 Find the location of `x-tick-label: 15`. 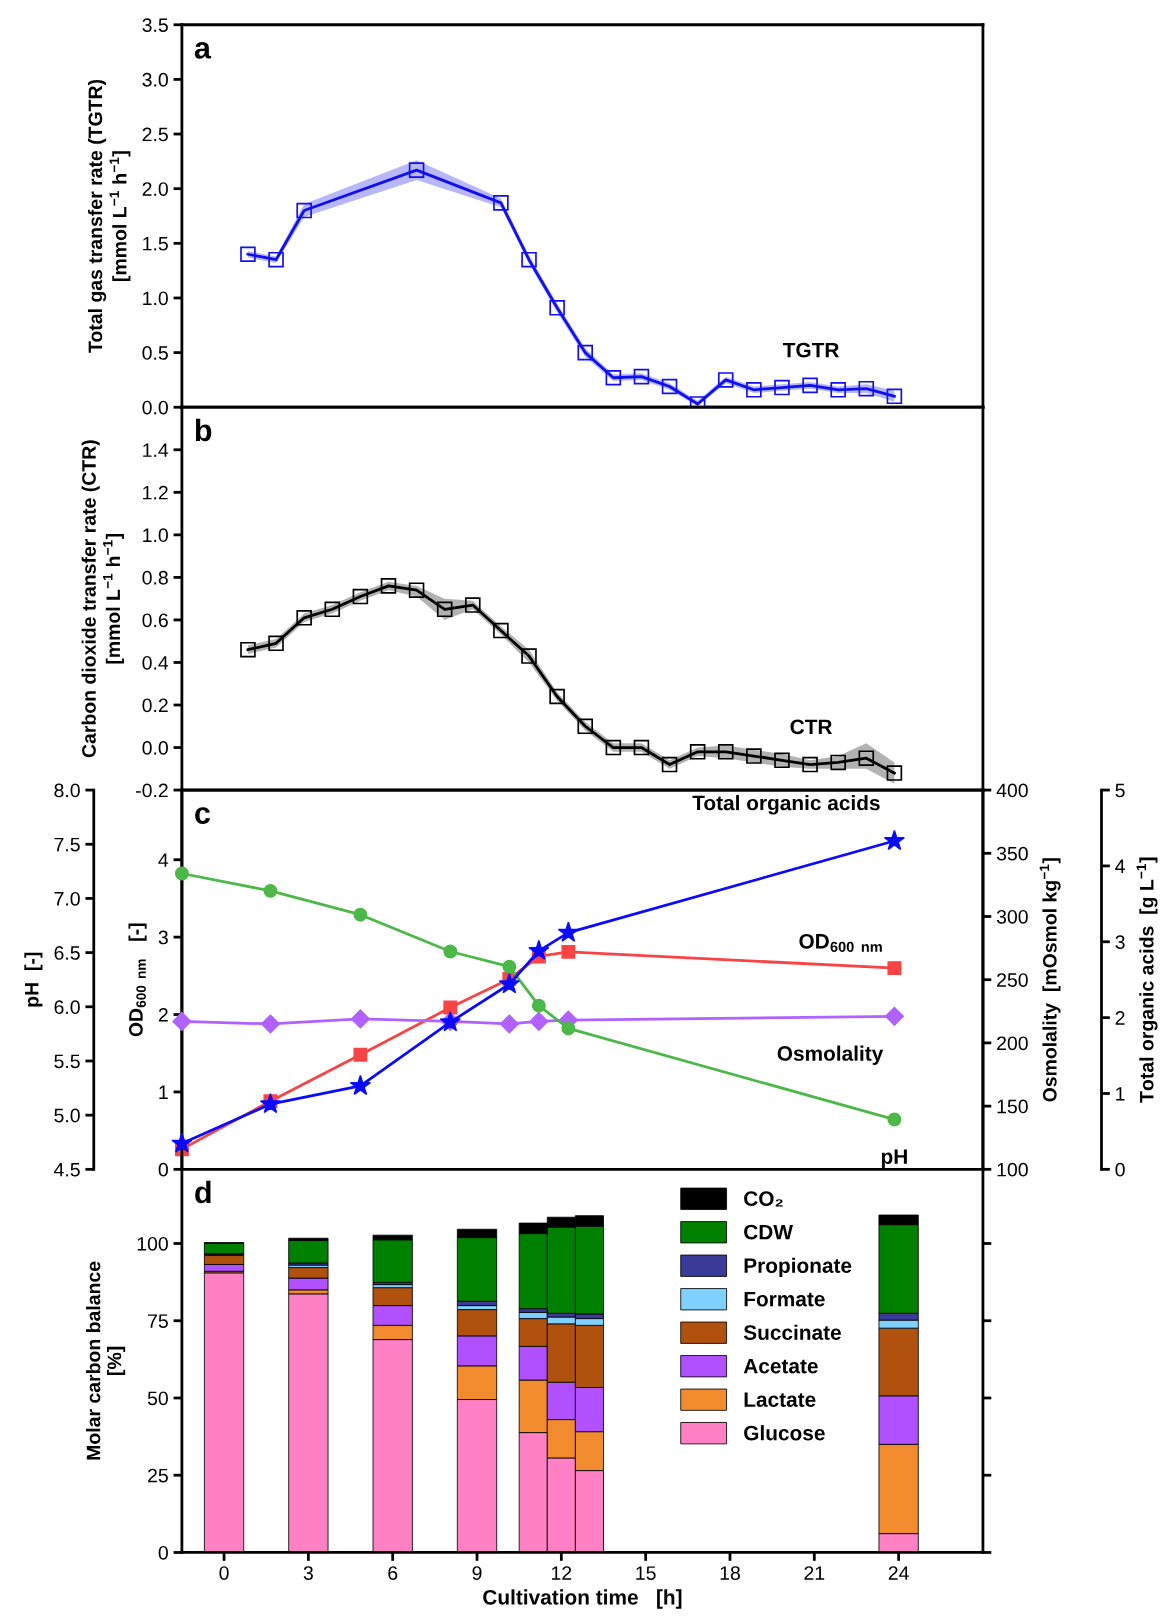

x-tick-label: 15 is located at coordinates (646, 1573).